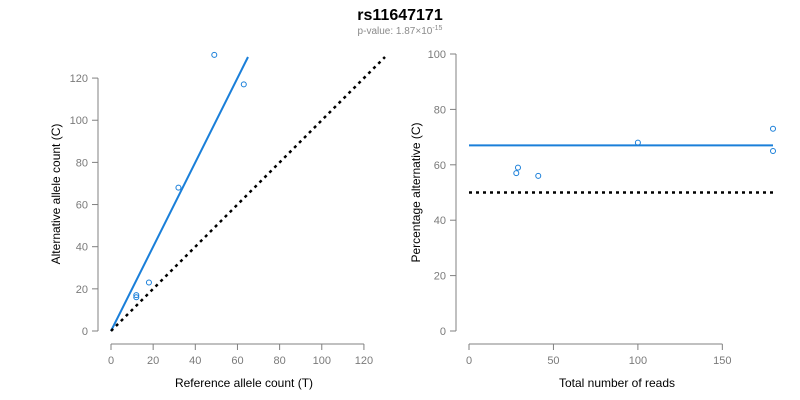 This screenshot has height=400, width=800. I want to click on left-y-tick-label: 80, so click(82, 163).